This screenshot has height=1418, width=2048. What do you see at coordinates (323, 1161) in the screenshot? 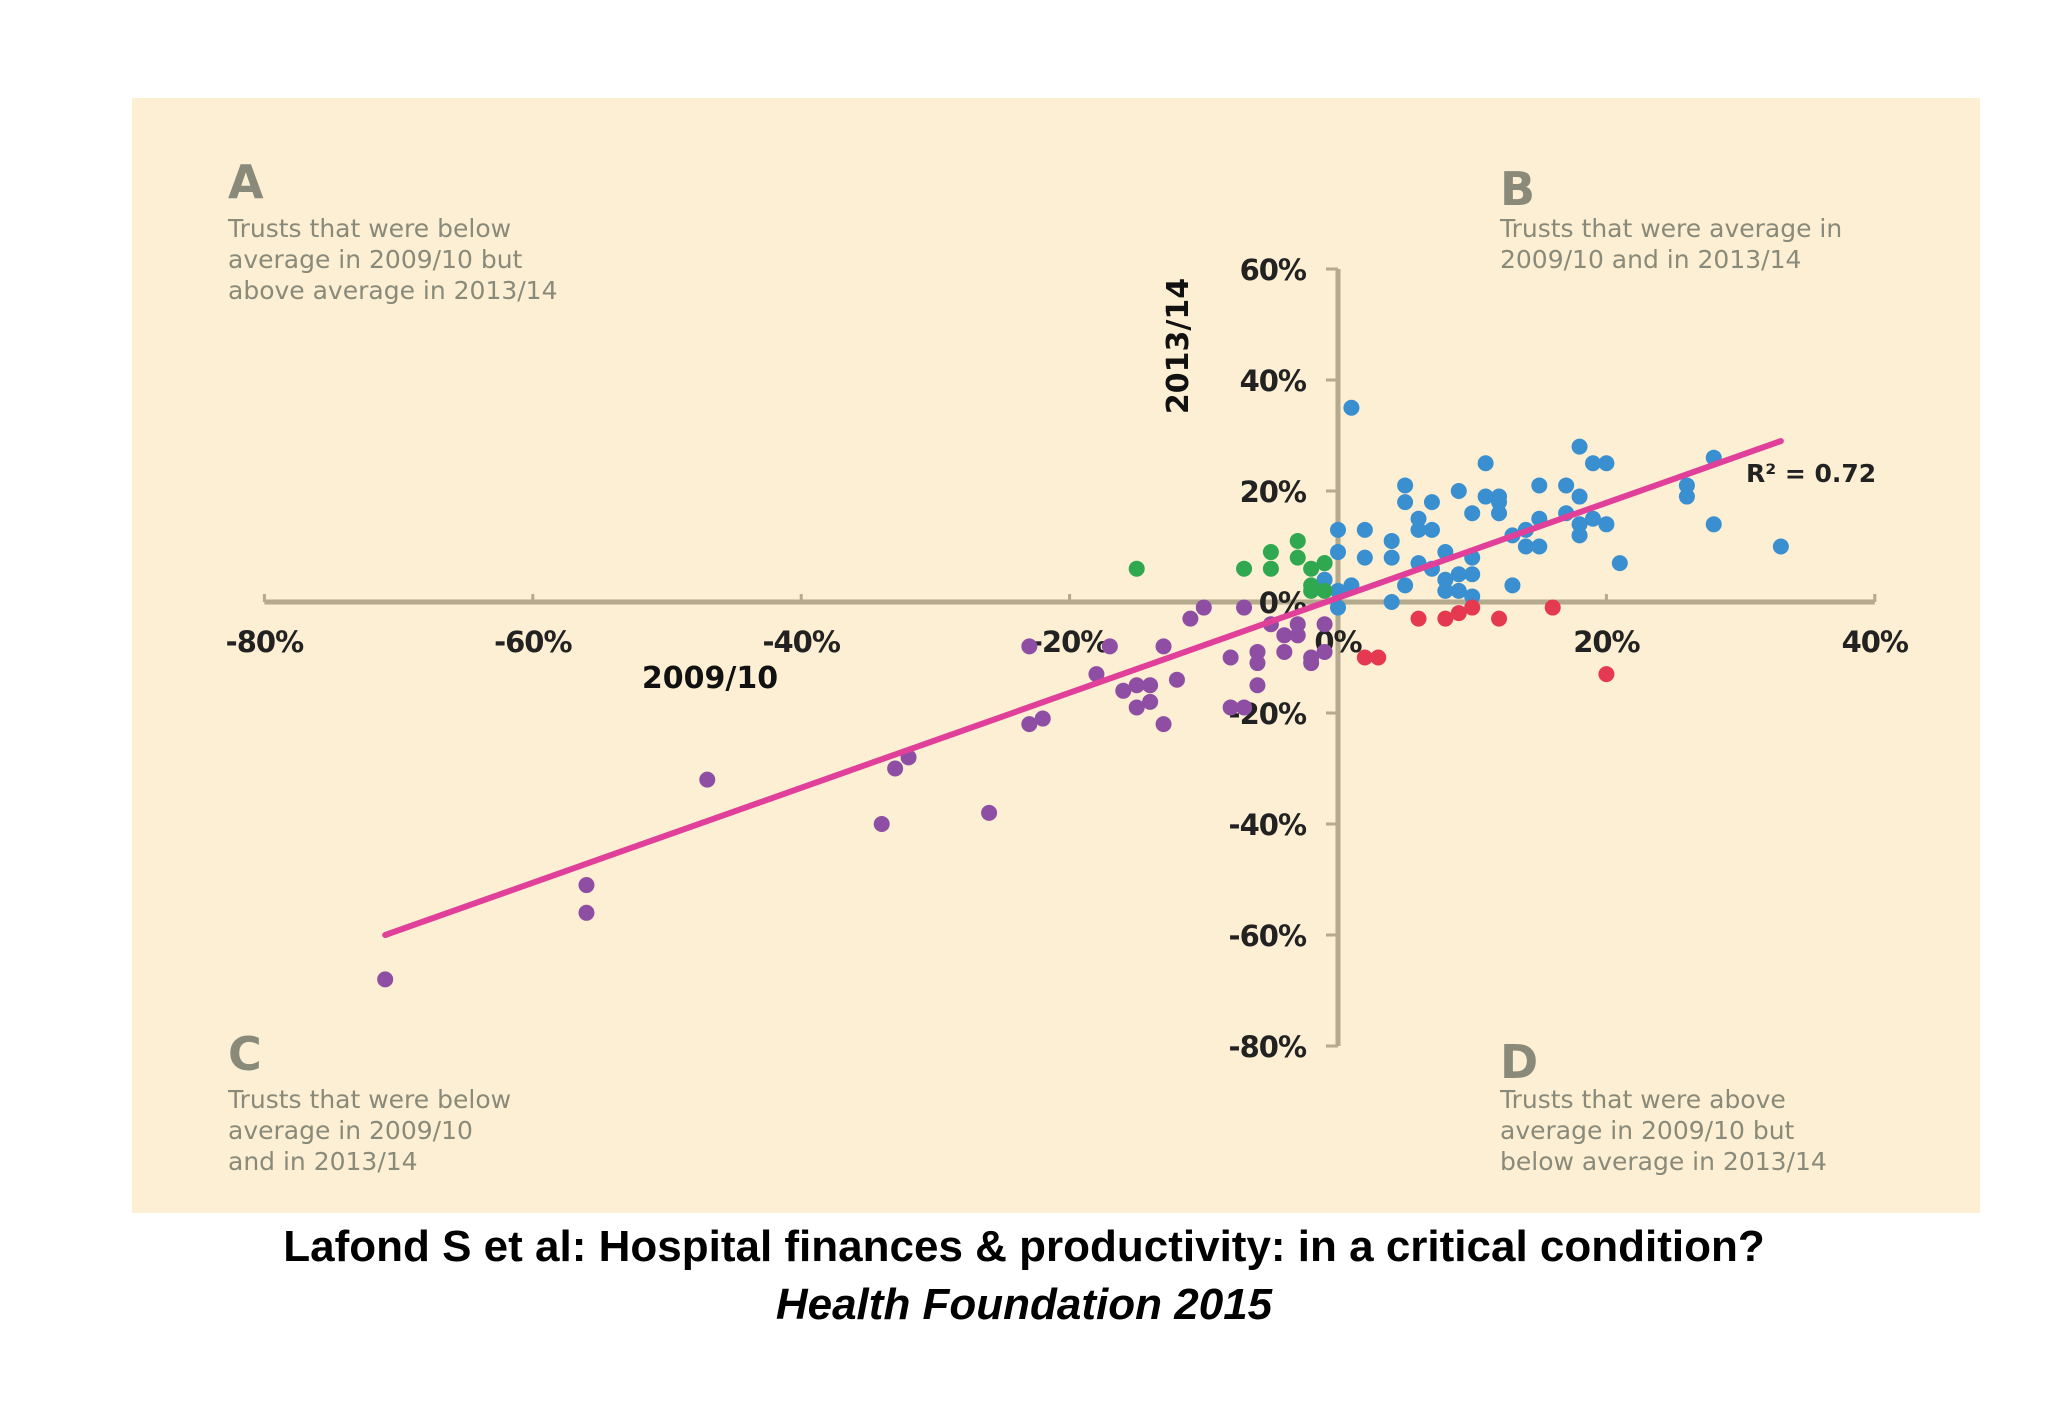
I see `quadrant-desc-line: and in 2013/14` at bounding box center [323, 1161].